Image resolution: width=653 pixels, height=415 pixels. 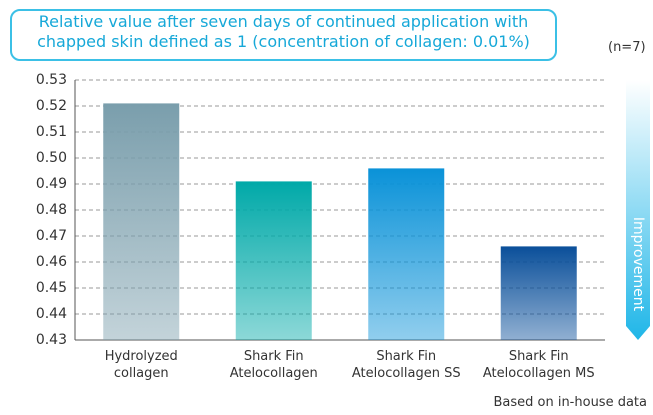 What do you see at coordinates (51, 236) in the screenshot?
I see `y-tick-label: 0.47` at bounding box center [51, 236].